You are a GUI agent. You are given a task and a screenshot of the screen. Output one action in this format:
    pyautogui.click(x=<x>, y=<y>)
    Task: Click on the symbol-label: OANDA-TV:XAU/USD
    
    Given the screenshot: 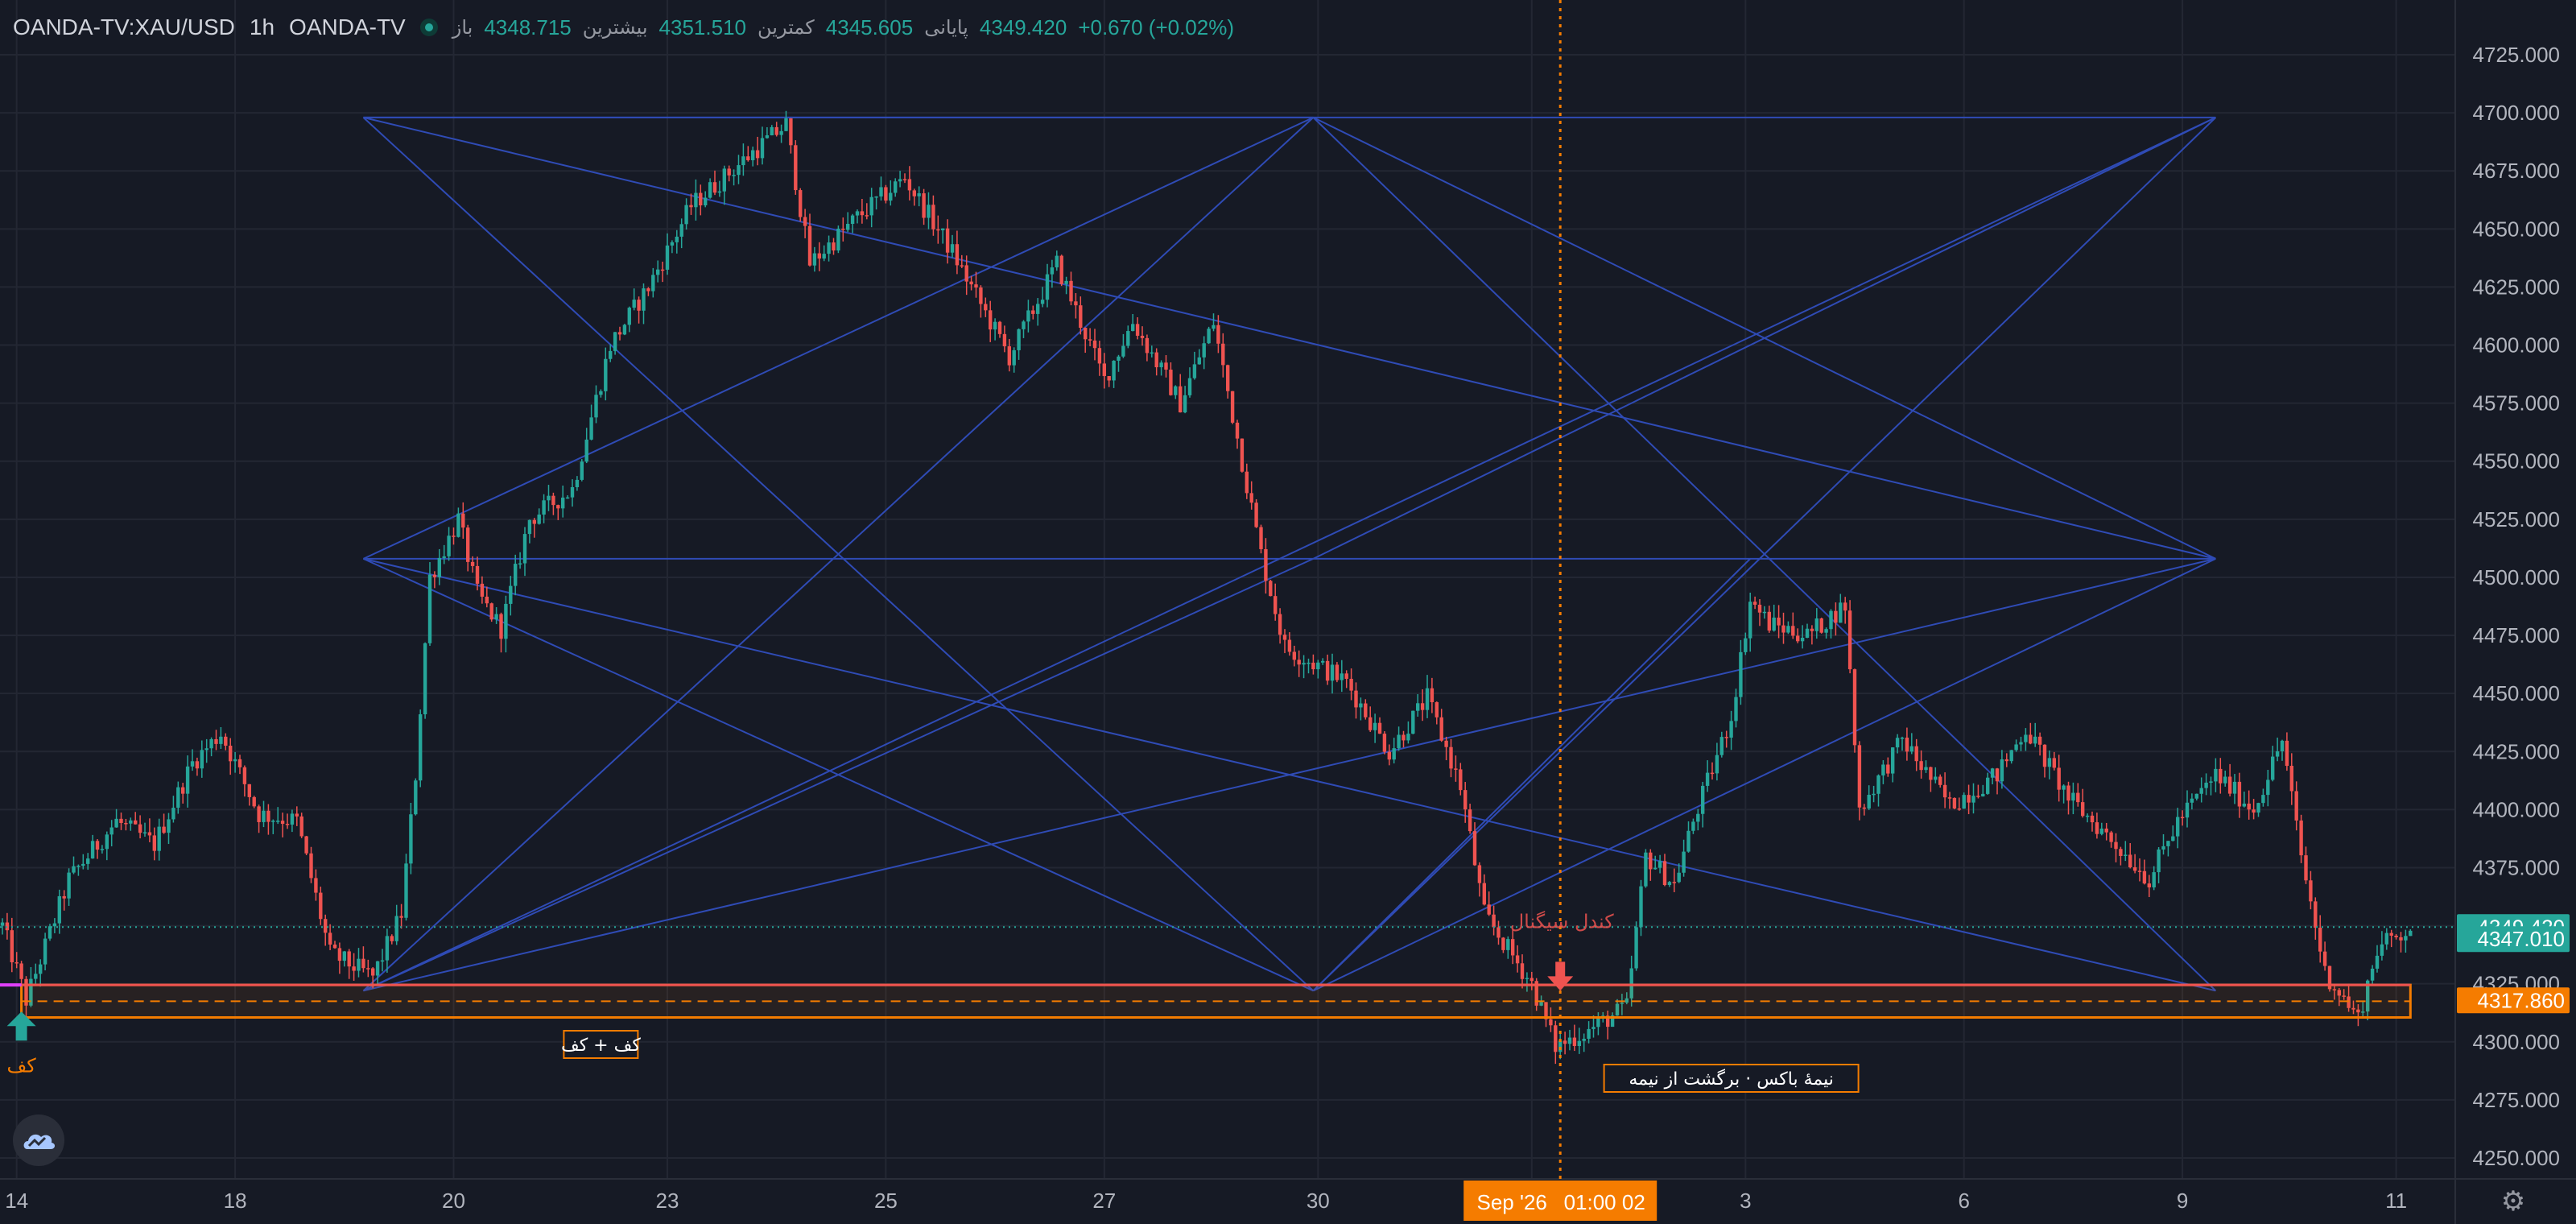 What is the action you would take?
    pyautogui.click(x=124, y=26)
    